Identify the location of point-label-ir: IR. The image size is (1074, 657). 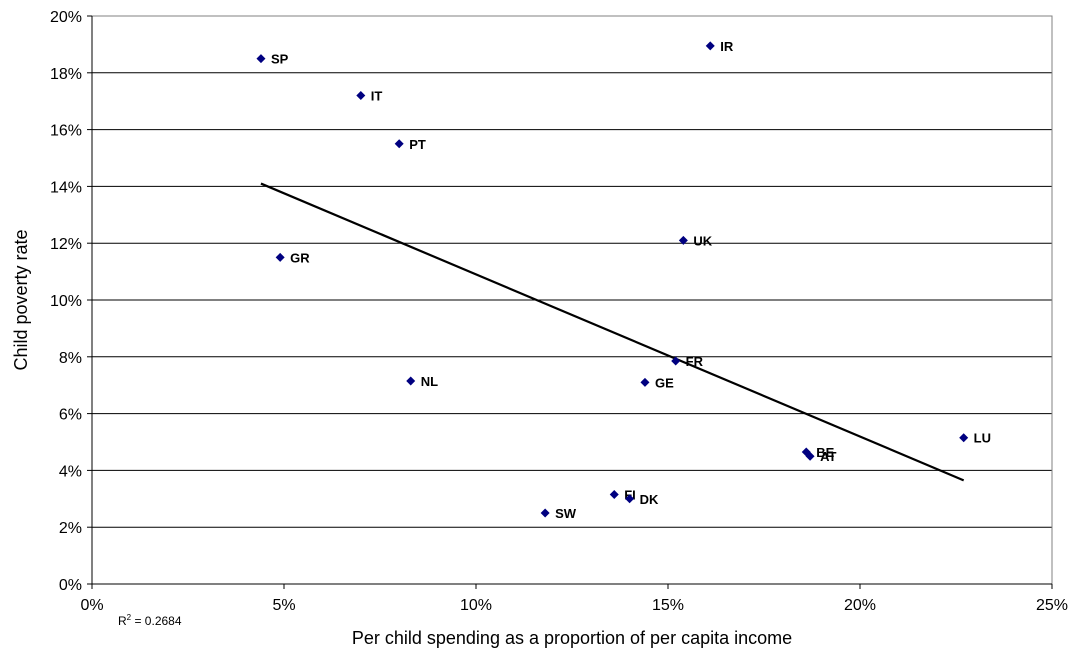
(727, 46).